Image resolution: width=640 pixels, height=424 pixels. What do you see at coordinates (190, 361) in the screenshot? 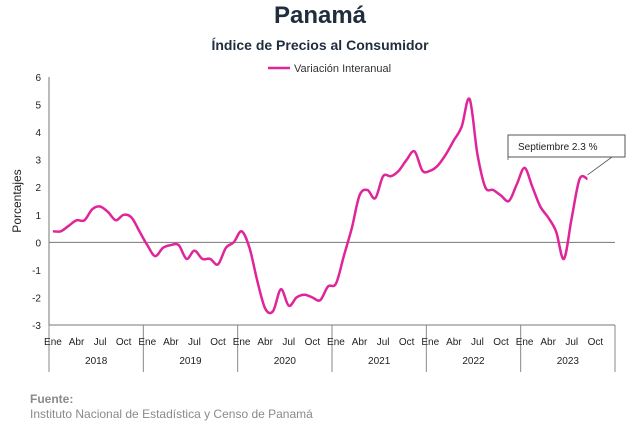
I see `year-label: 2019` at bounding box center [190, 361].